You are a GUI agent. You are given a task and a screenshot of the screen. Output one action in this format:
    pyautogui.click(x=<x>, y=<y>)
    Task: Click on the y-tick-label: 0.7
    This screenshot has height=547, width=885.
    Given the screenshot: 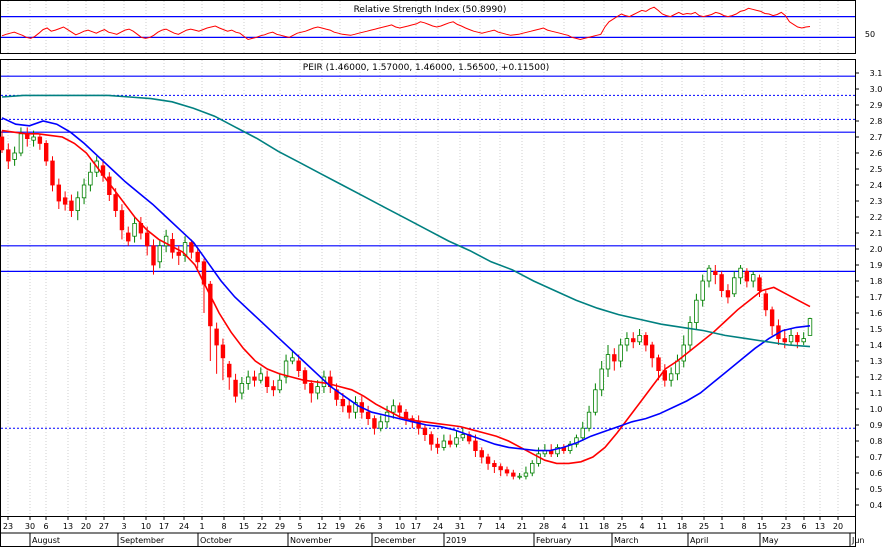 What is the action you would take?
    pyautogui.click(x=876, y=457)
    